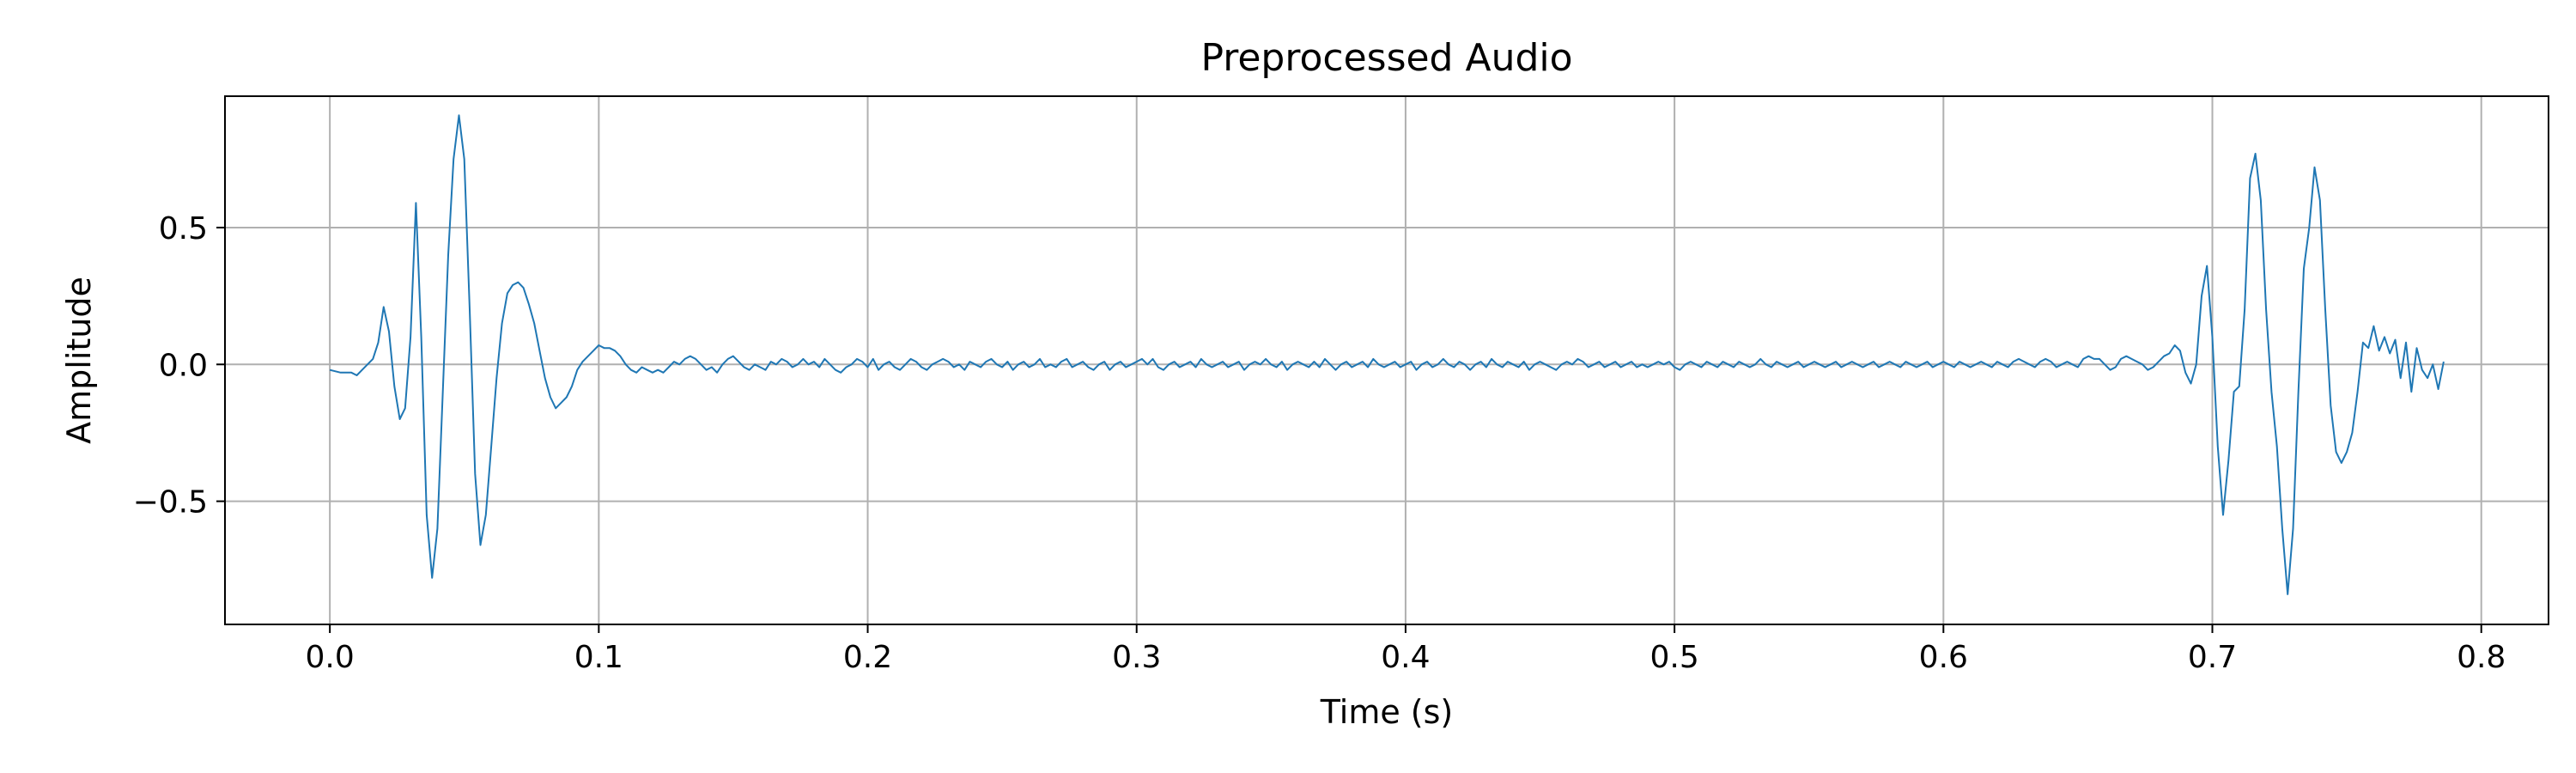 Image resolution: width=2576 pixels, height=773 pixels. What do you see at coordinates (170, 502) in the screenshot?
I see `y-tick-label: −0.5` at bounding box center [170, 502].